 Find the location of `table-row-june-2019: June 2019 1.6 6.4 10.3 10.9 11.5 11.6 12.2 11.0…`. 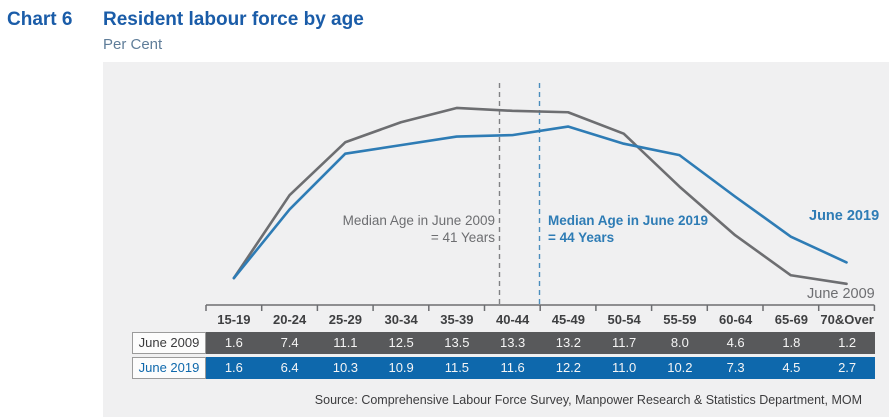

table-row-june-2019: June 2019 1.6 6.4 10.3 10.9 11.5 11.6 12.2 11.0… is located at coordinates (496, 368).